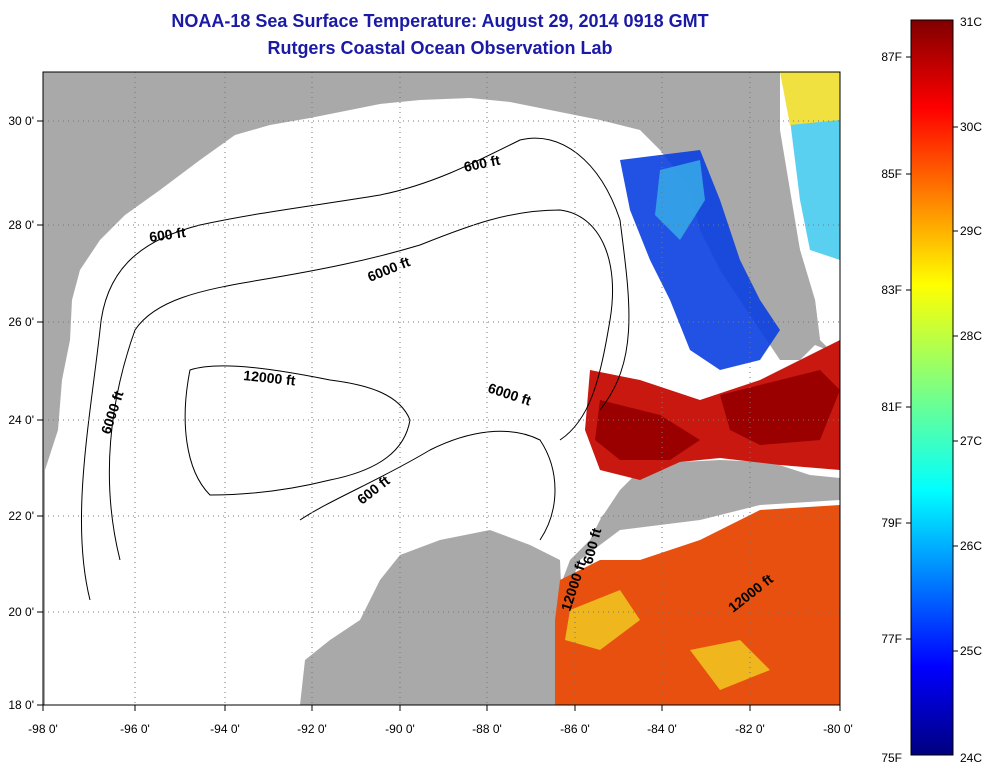  I want to click on fahrenheit-label: 81F, so click(891, 407).